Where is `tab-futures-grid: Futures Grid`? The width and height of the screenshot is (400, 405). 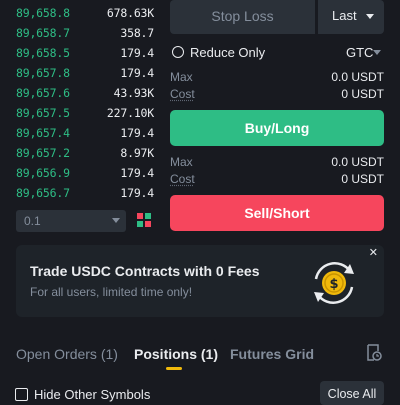
tab-futures-grid: Futures Grid is located at coordinates (272, 354).